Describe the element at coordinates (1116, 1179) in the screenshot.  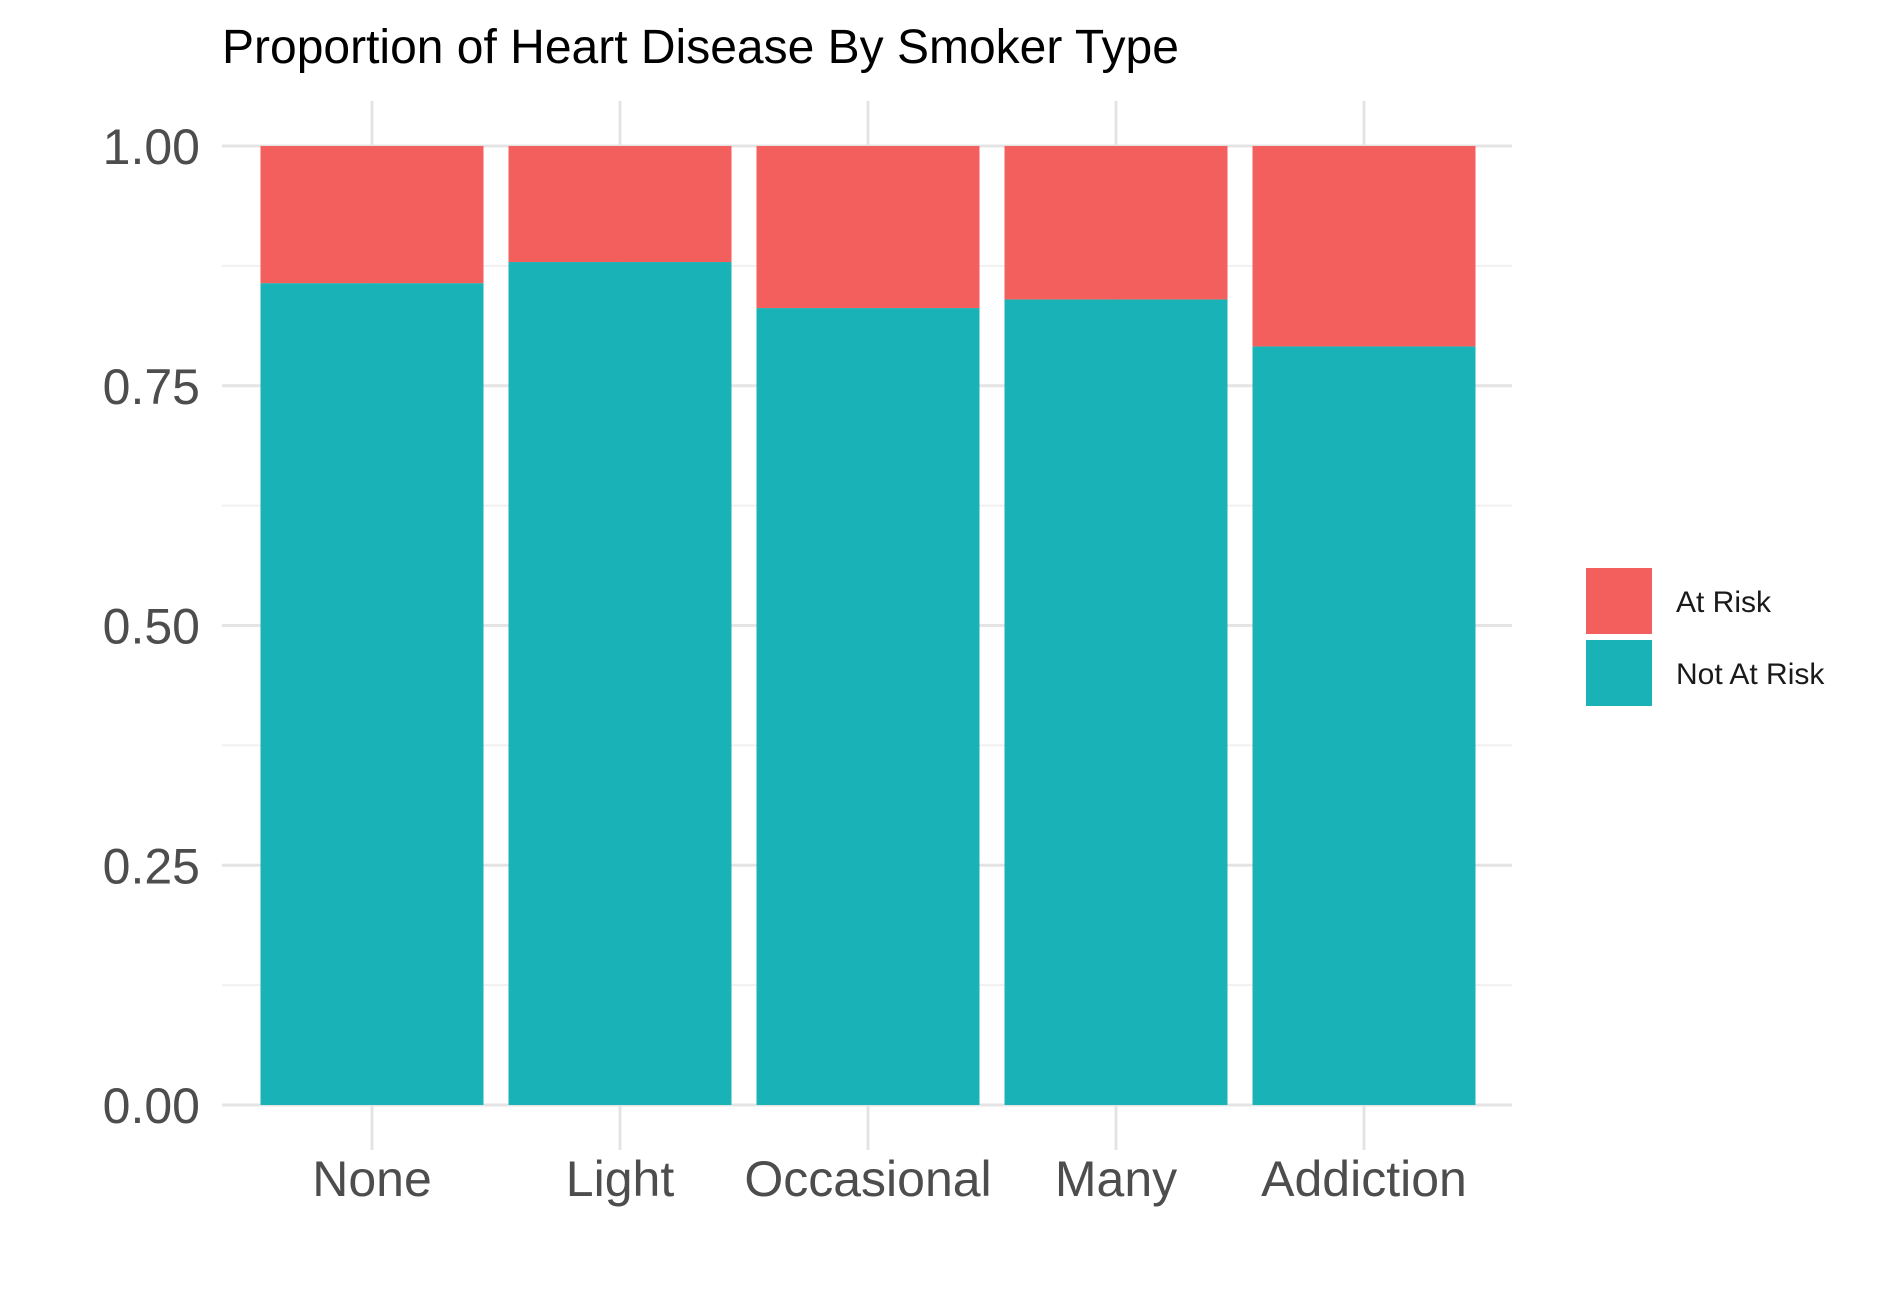
I see `x-tick-label: Many` at that location.